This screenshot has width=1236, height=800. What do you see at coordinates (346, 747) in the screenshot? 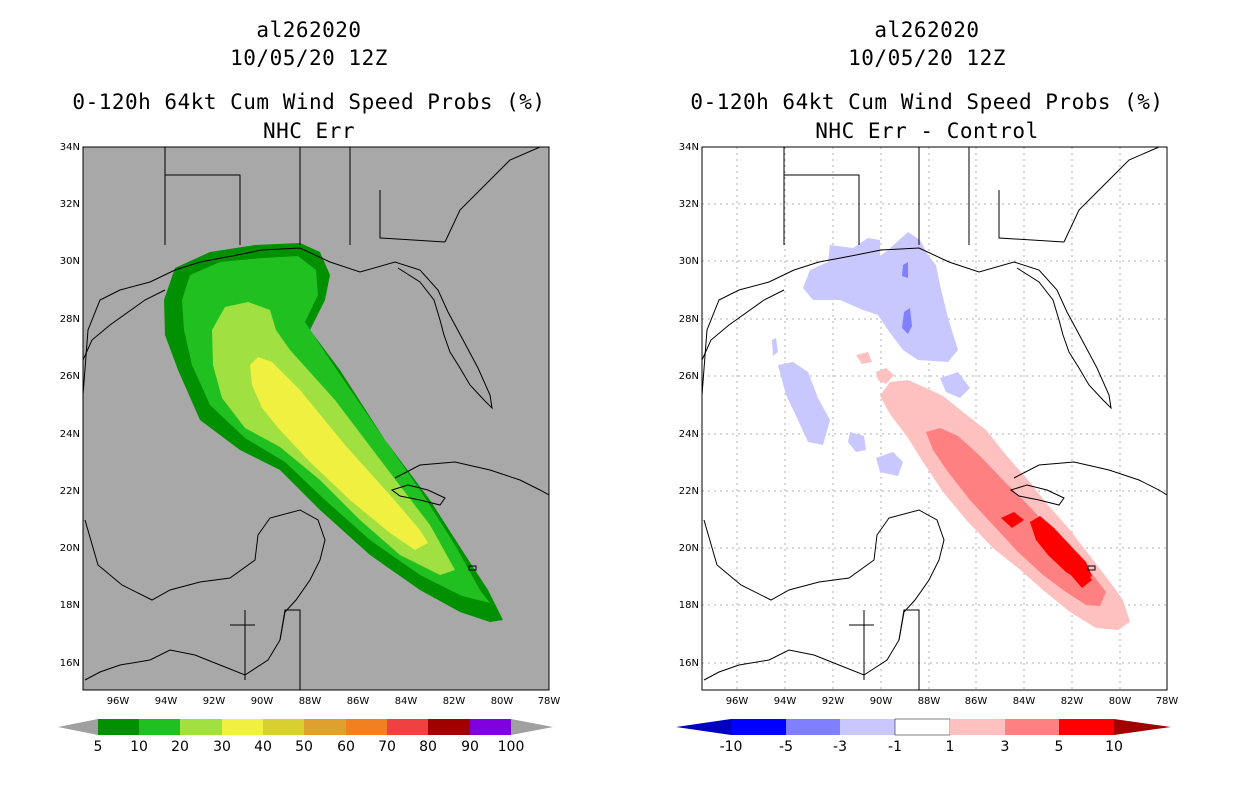
I see `colorbar-label: 60` at bounding box center [346, 747].